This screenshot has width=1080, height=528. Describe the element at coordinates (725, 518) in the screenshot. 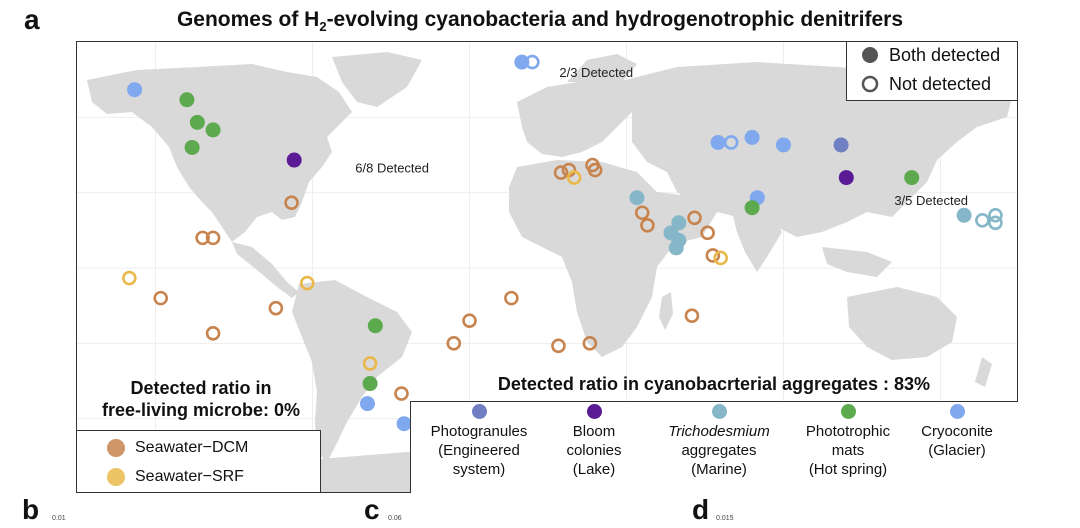

I see `panel-d-tick: 0.015` at that location.